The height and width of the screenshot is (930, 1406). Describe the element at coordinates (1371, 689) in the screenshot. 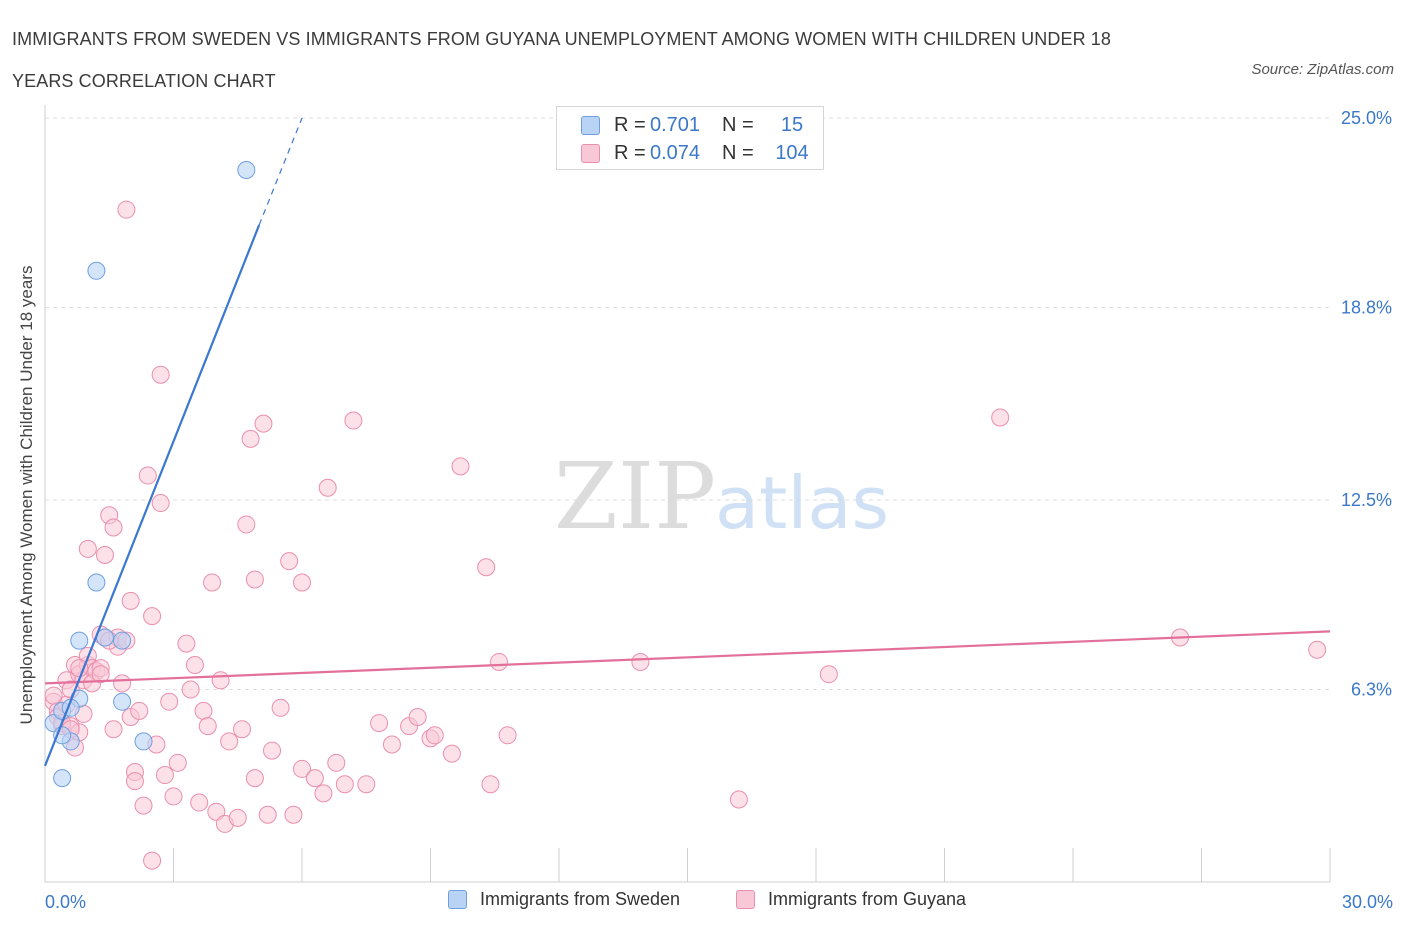

I see `y-tick-label: 6.3%` at that location.